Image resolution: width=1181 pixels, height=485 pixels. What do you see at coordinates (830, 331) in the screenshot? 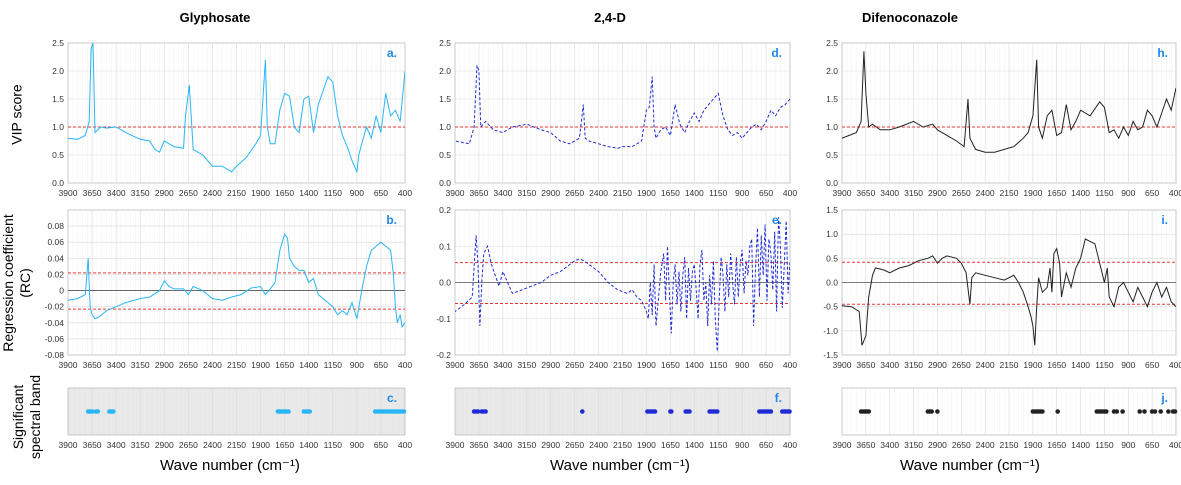
I see `y-tick-label: -1.0` at bounding box center [830, 331].